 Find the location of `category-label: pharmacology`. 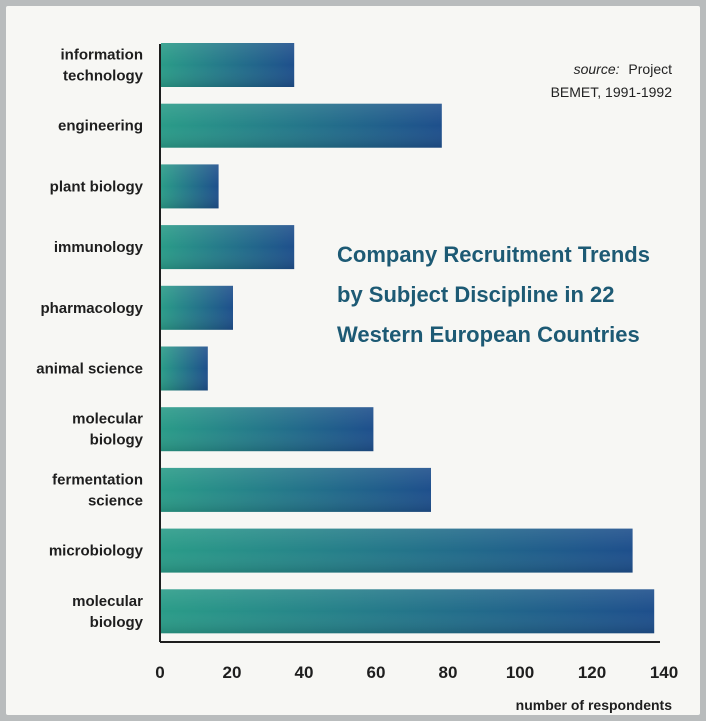

category-label: pharmacology is located at coordinates (91, 308).